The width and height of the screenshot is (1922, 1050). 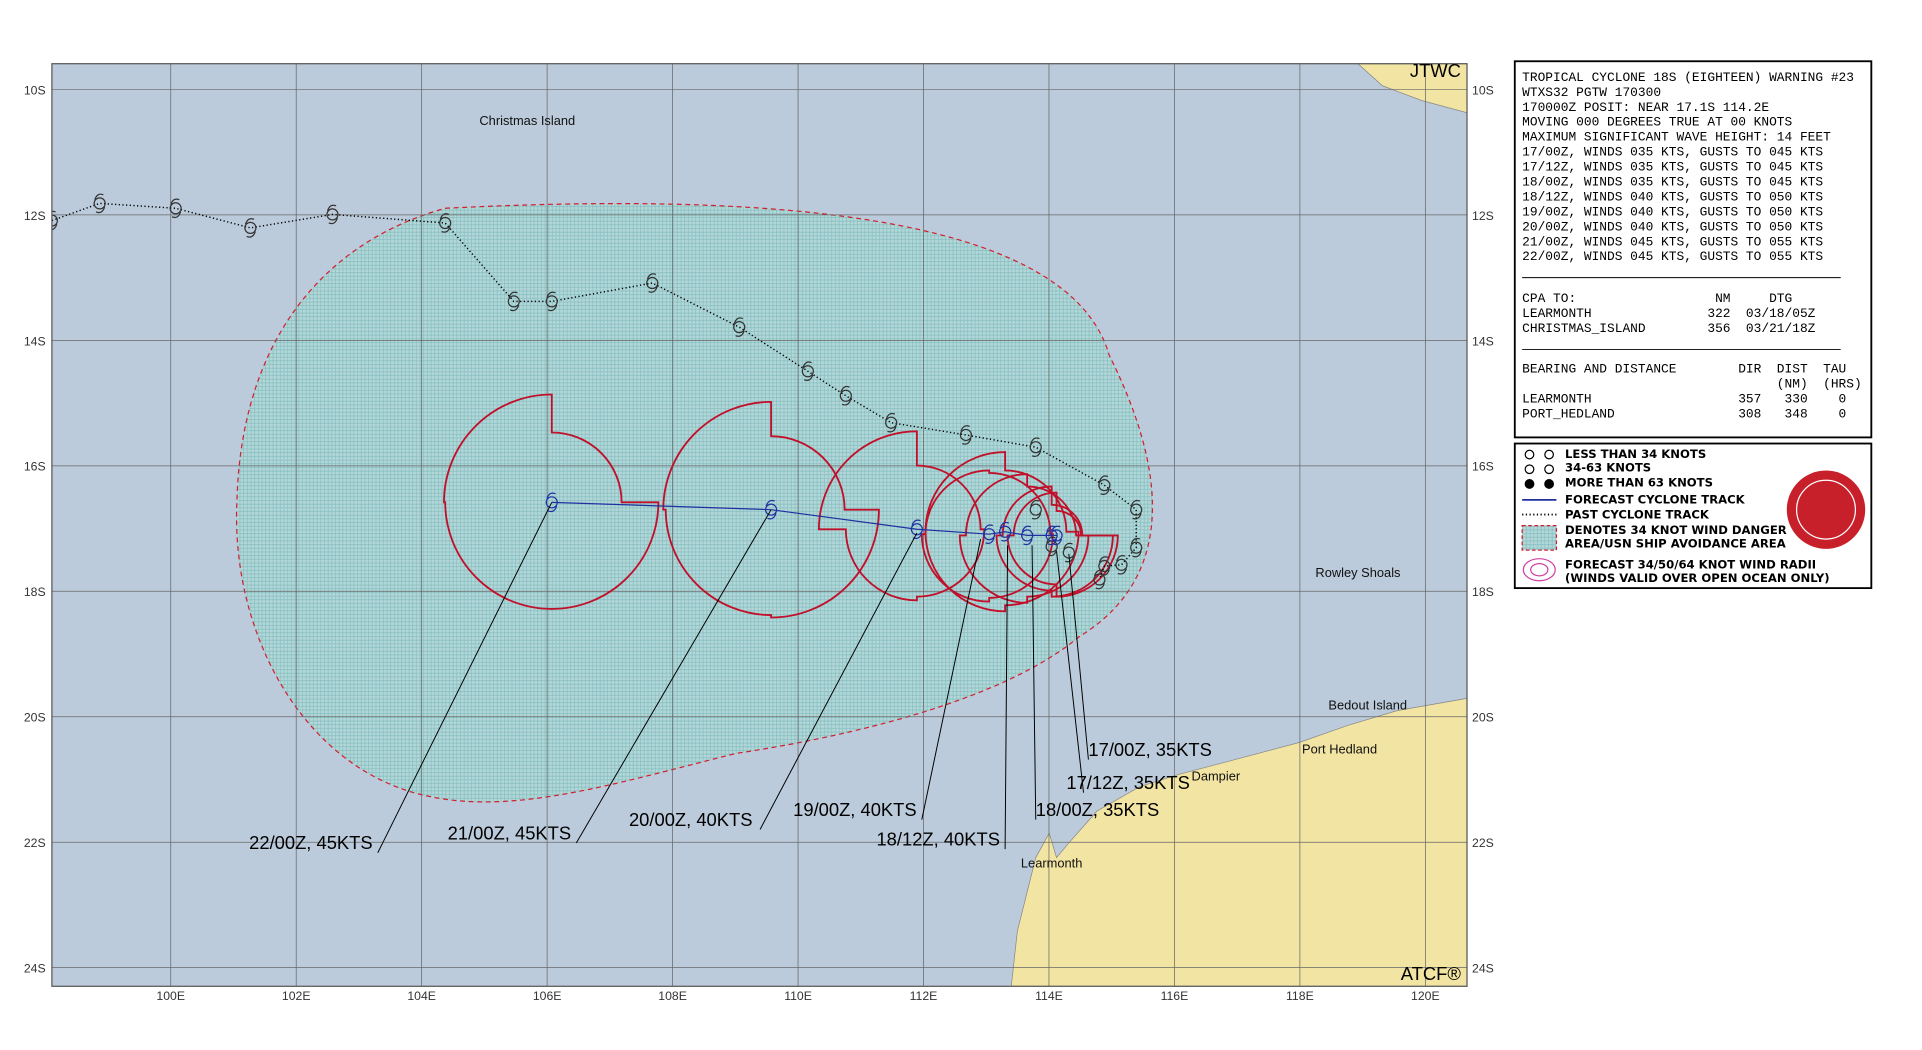 I want to click on lat-label-right: 22S, so click(x=1483, y=843).